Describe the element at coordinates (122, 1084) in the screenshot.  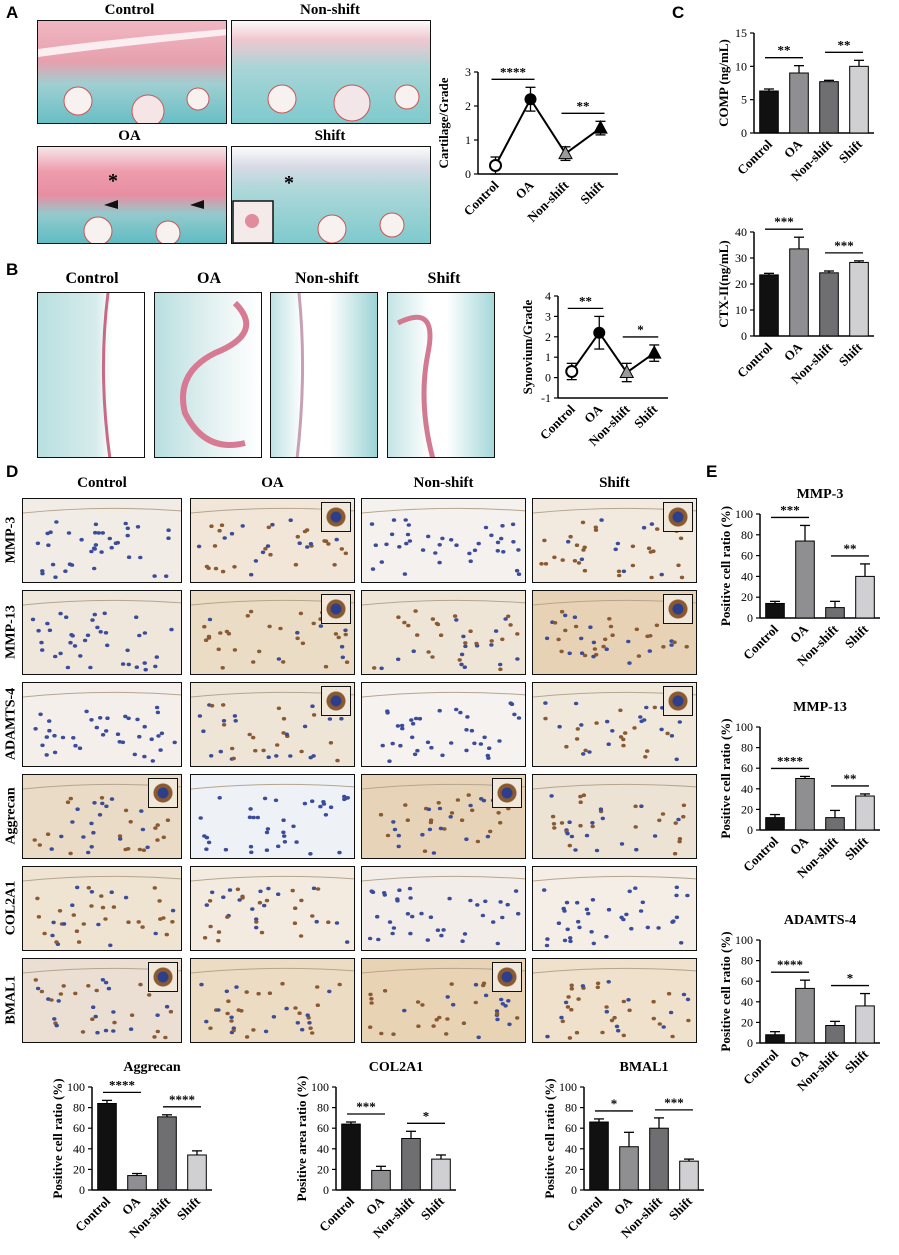
I see `sig-label-D-aggrecan-0: ****` at that location.